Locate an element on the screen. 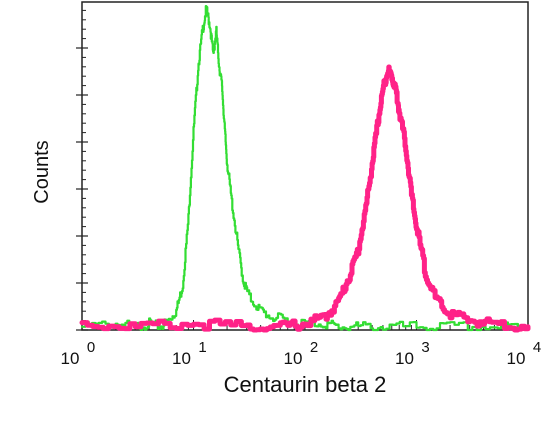 This screenshot has height=427, width=550. y-axis-title: Counts is located at coordinates (42, 171).